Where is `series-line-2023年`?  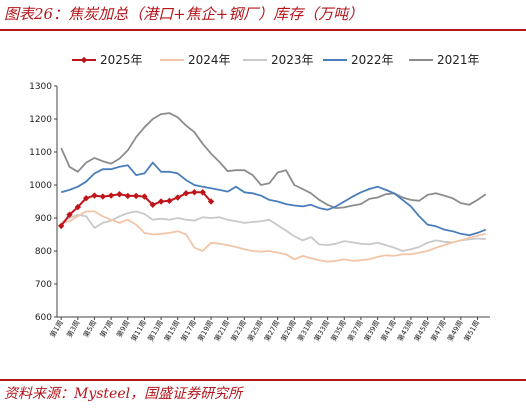
series-line-2023年 is located at coordinates (273, 231).